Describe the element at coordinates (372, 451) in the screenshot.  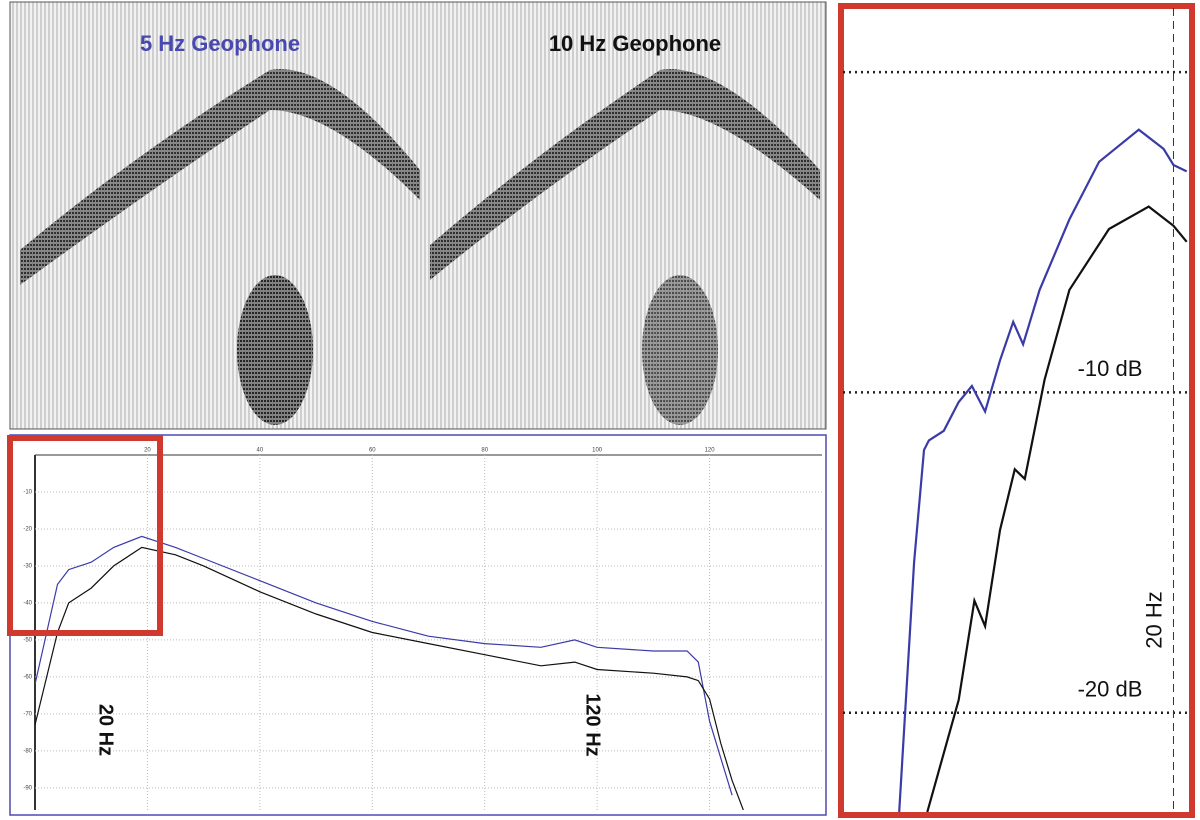
I see `x-tick-label: 60` at that location.